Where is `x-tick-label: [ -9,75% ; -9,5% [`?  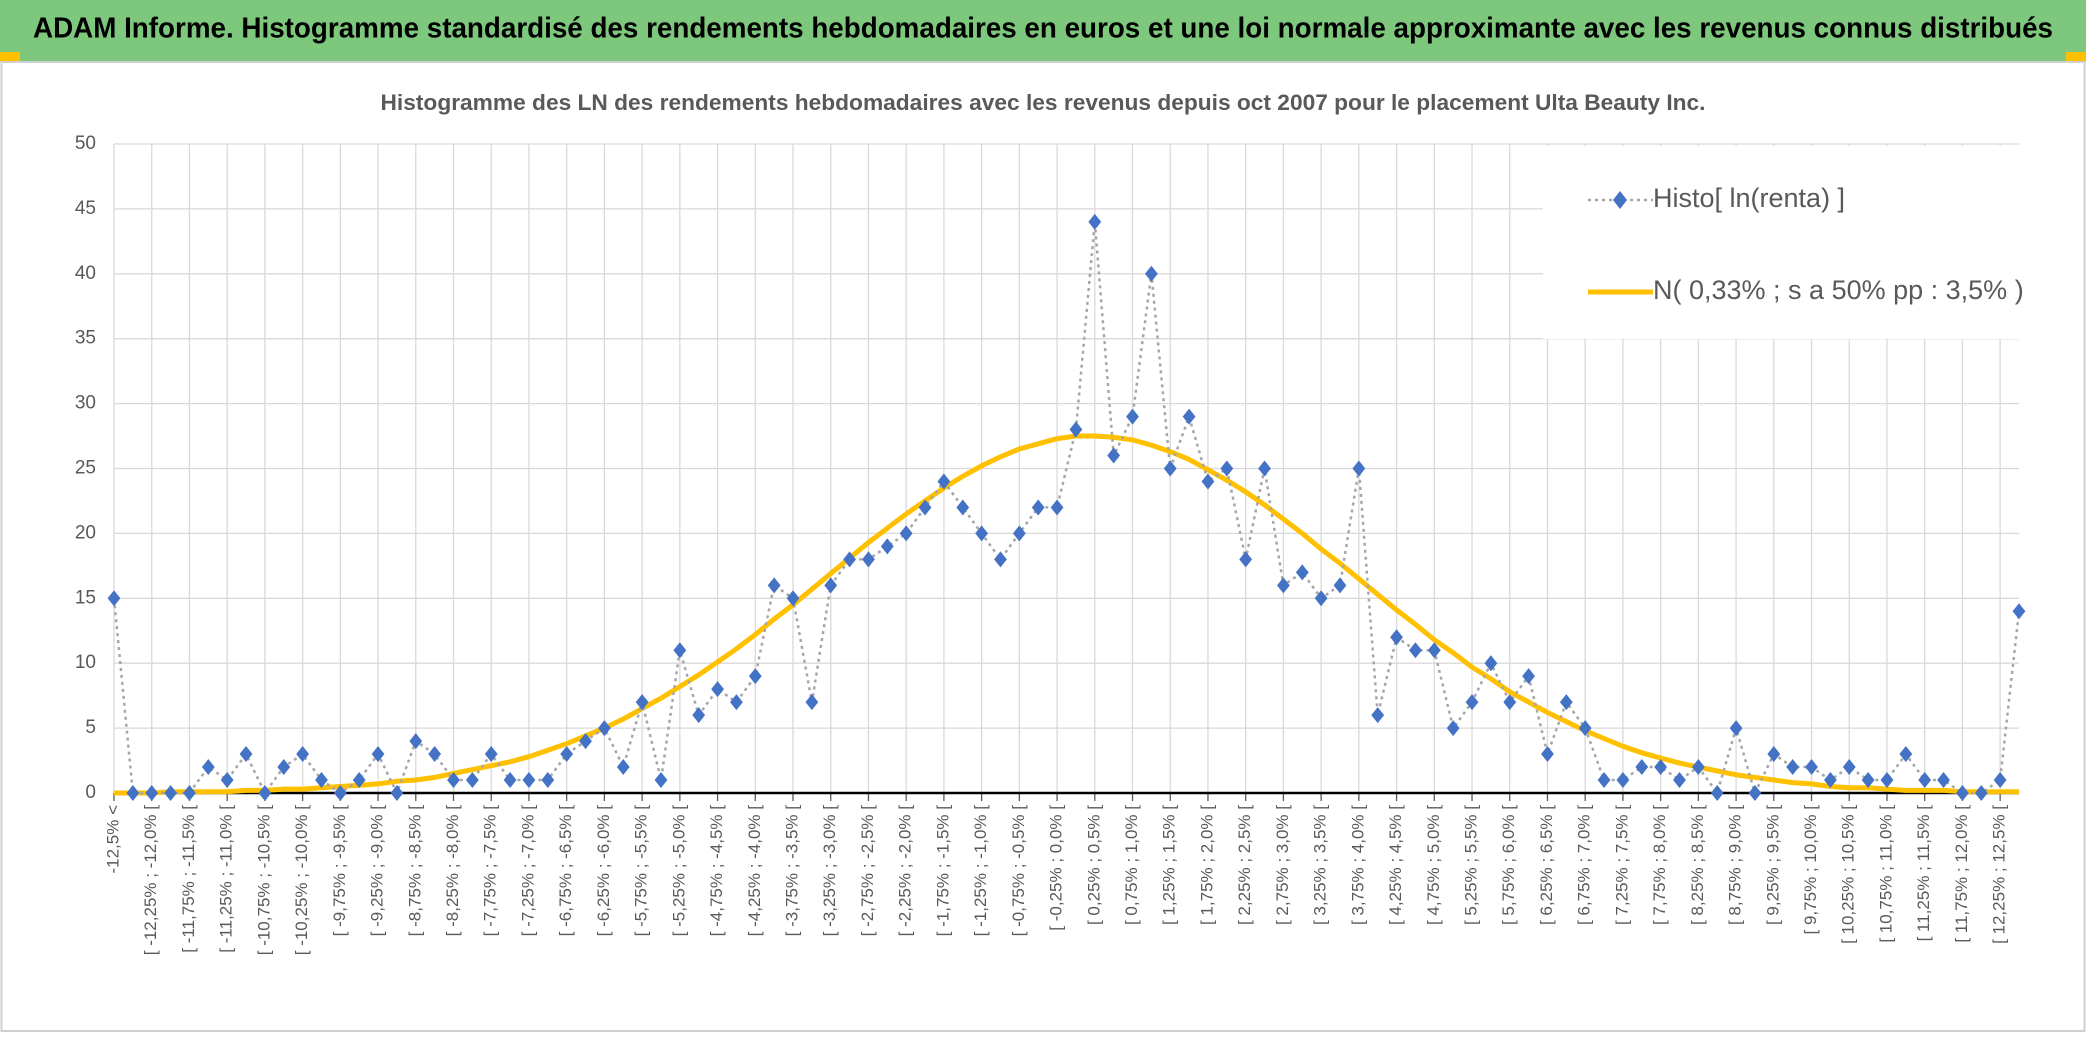
x-tick-label: [ -9,75% ; -9,5% [ is located at coordinates (339, 871).